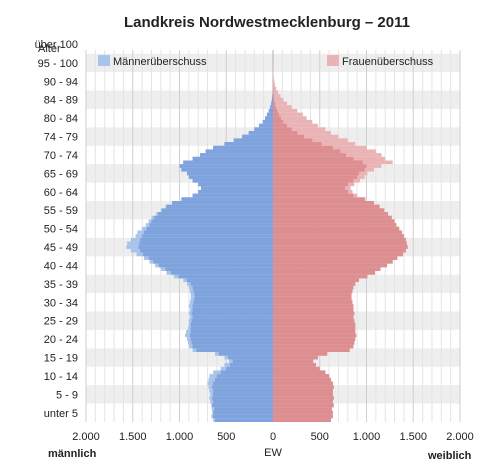 The image size is (500, 468). Describe the element at coordinates (61, 248) in the screenshot. I see `age-label: 45 - 49` at that location.